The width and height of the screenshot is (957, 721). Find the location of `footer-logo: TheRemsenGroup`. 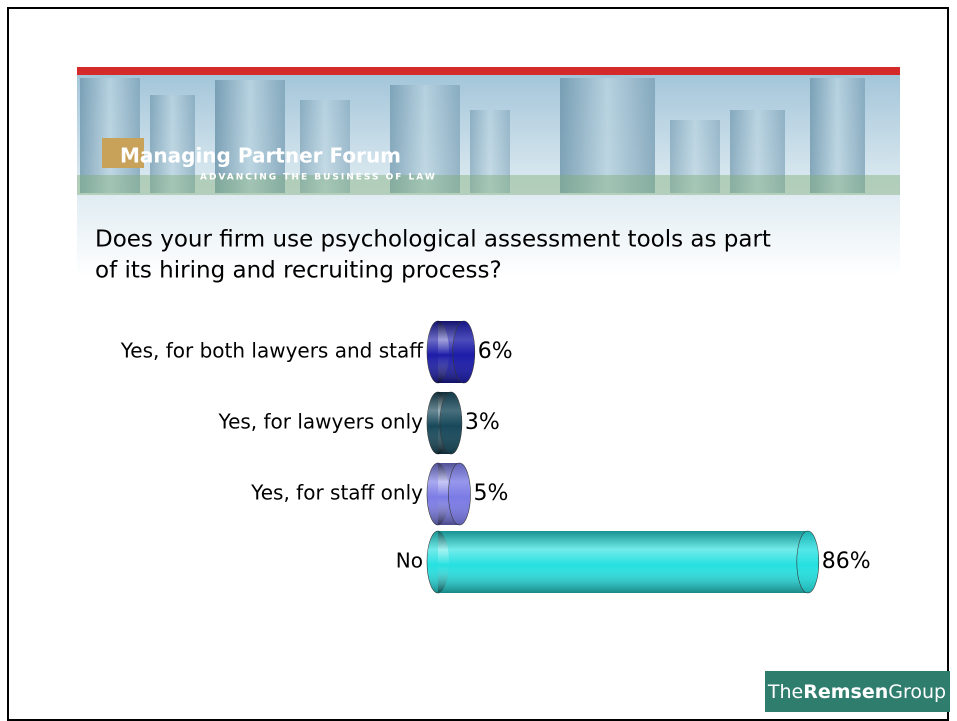

footer-logo: TheRemsenGroup is located at coordinates (857, 691).